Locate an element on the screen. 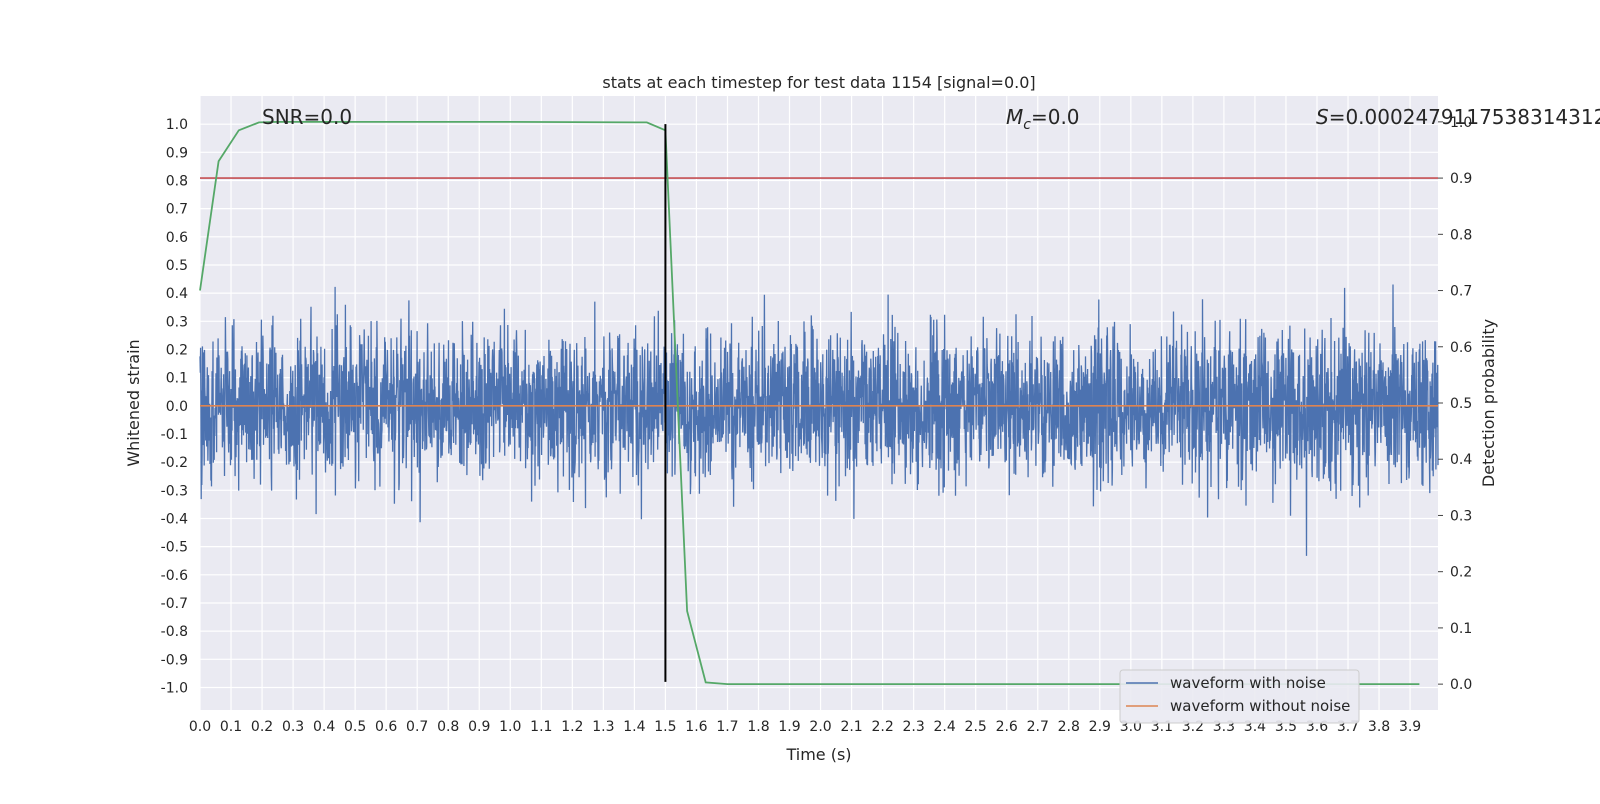 The image size is (1600, 804). y-axis-label-left: Whitened strain is located at coordinates (133, 402).